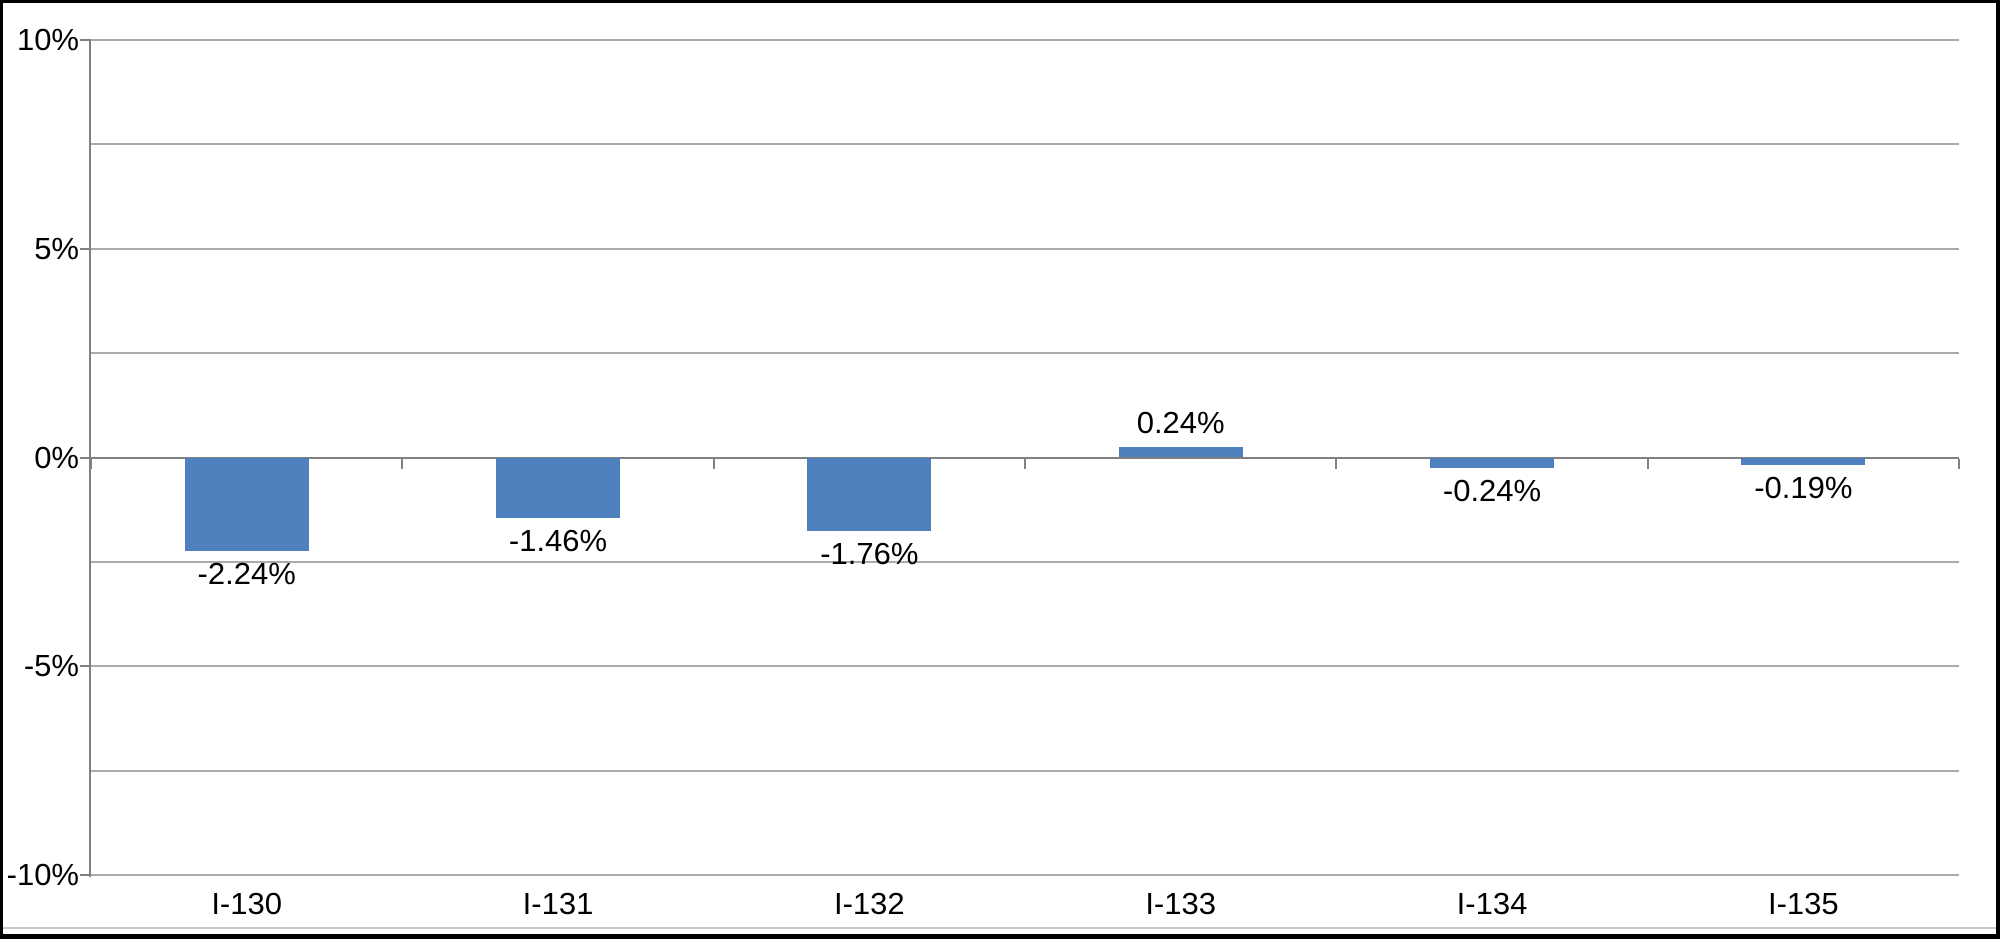  What do you see at coordinates (56, 457) in the screenshot?
I see `y-axis-tick-label: 0%` at bounding box center [56, 457].